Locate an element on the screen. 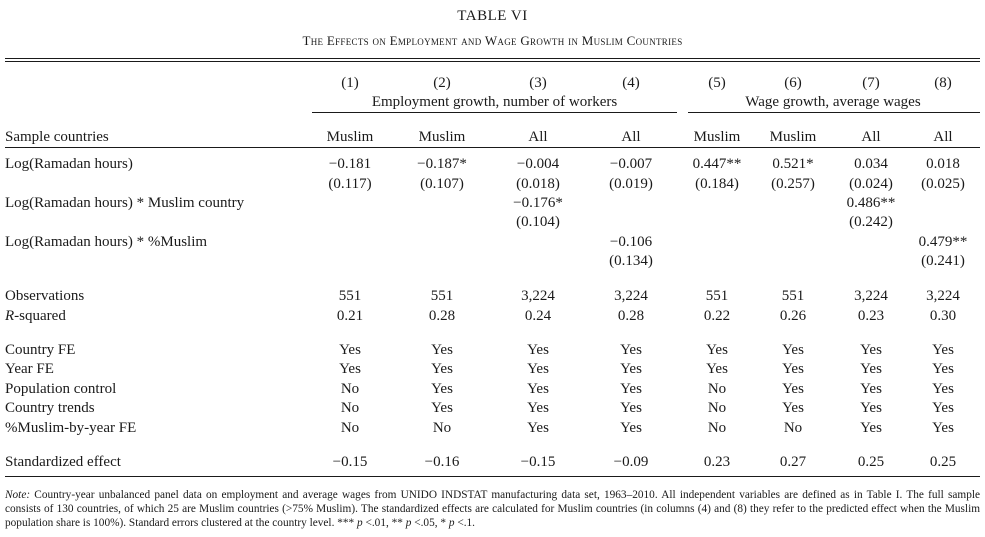 The width and height of the screenshot is (985, 537). group-underline-wage is located at coordinates (834, 112).